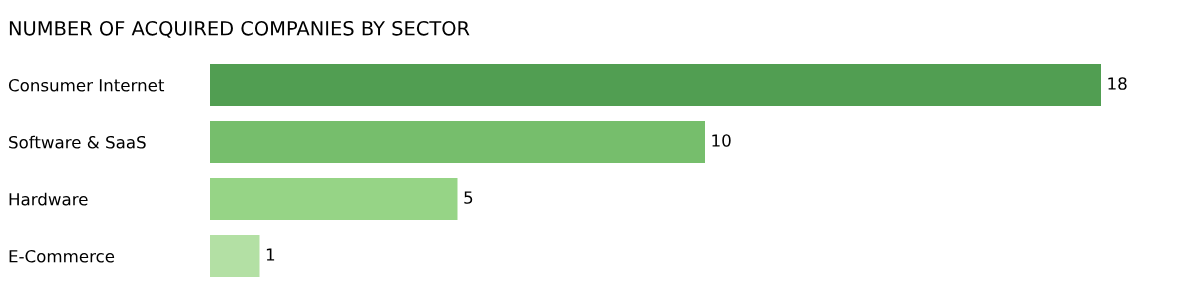  Describe the element at coordinates (1117, 83) in the screenshot. I see `data-label: 18` at that location.